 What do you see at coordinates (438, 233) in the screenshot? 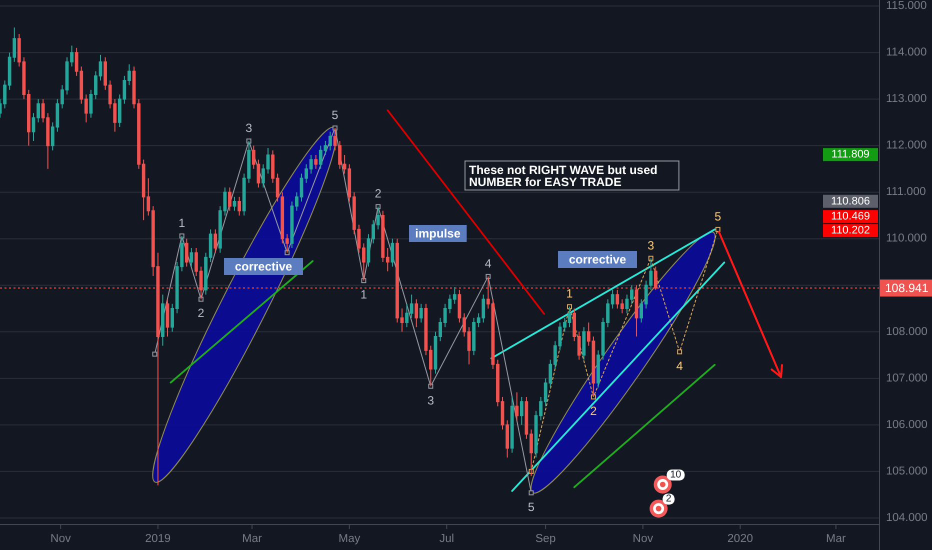
I see `annotation: impulse` at bounding box center [438, 233].